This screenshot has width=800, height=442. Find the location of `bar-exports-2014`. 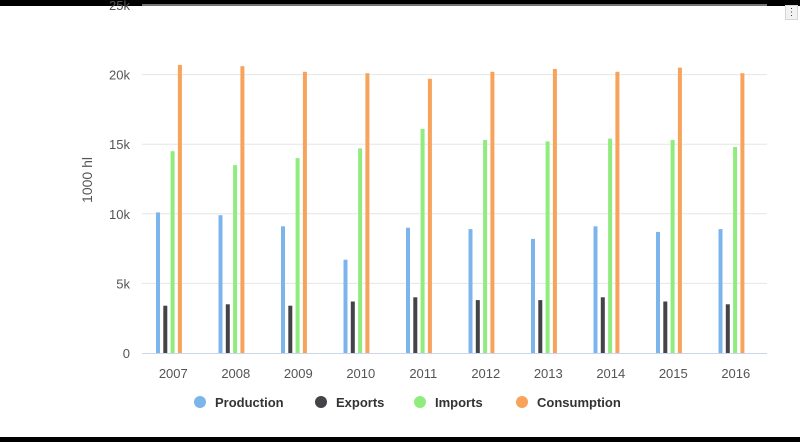

bar-exports-2014 is located at coordinates (602, 325).